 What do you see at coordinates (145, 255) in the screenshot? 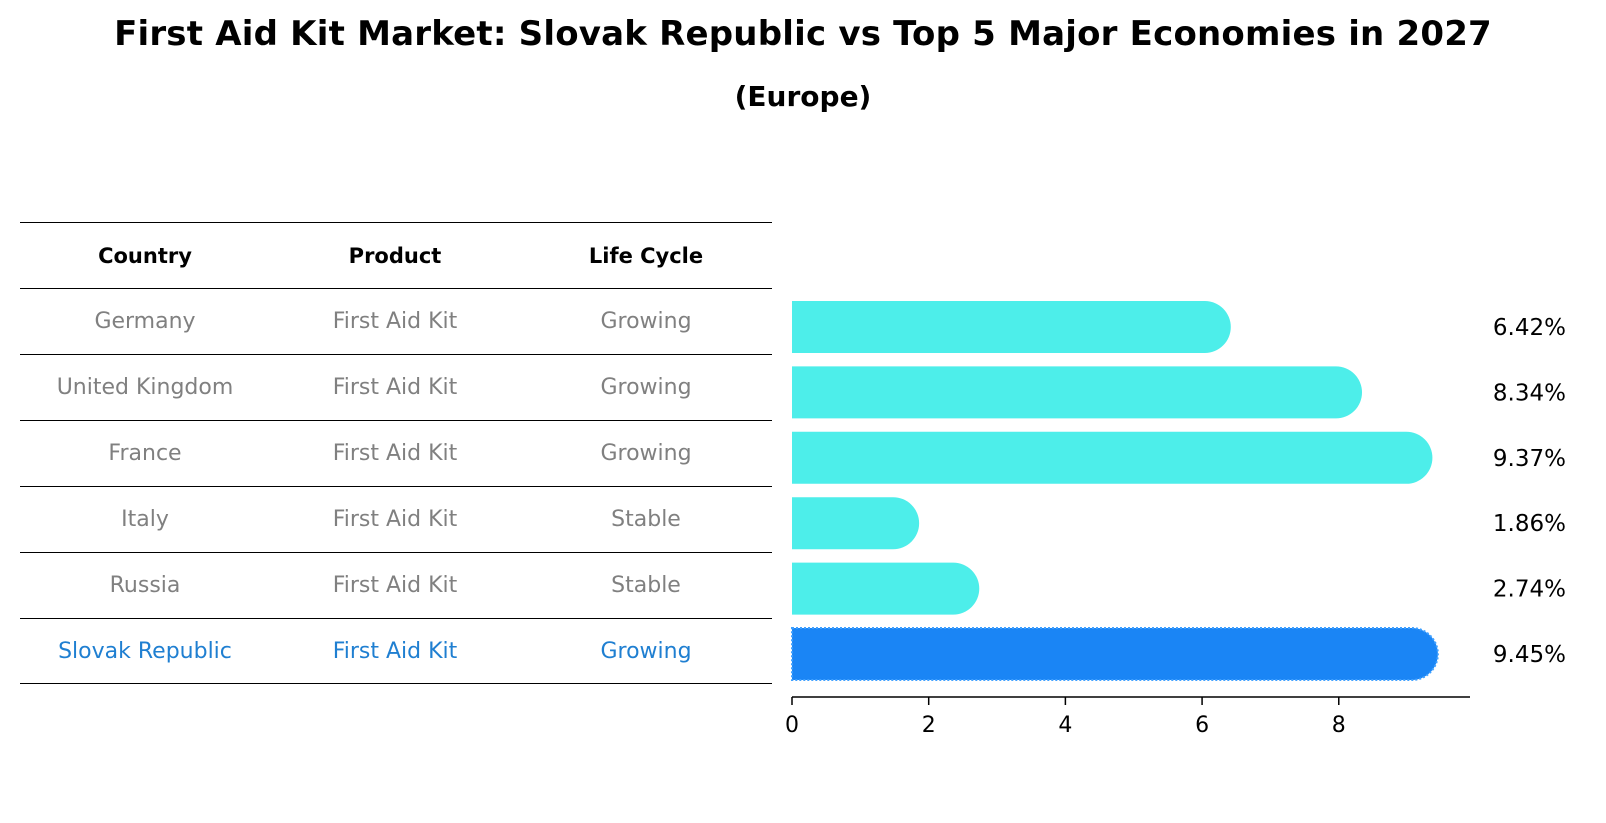
I see `column-header-country: Country` at bounding box center [145, 255].